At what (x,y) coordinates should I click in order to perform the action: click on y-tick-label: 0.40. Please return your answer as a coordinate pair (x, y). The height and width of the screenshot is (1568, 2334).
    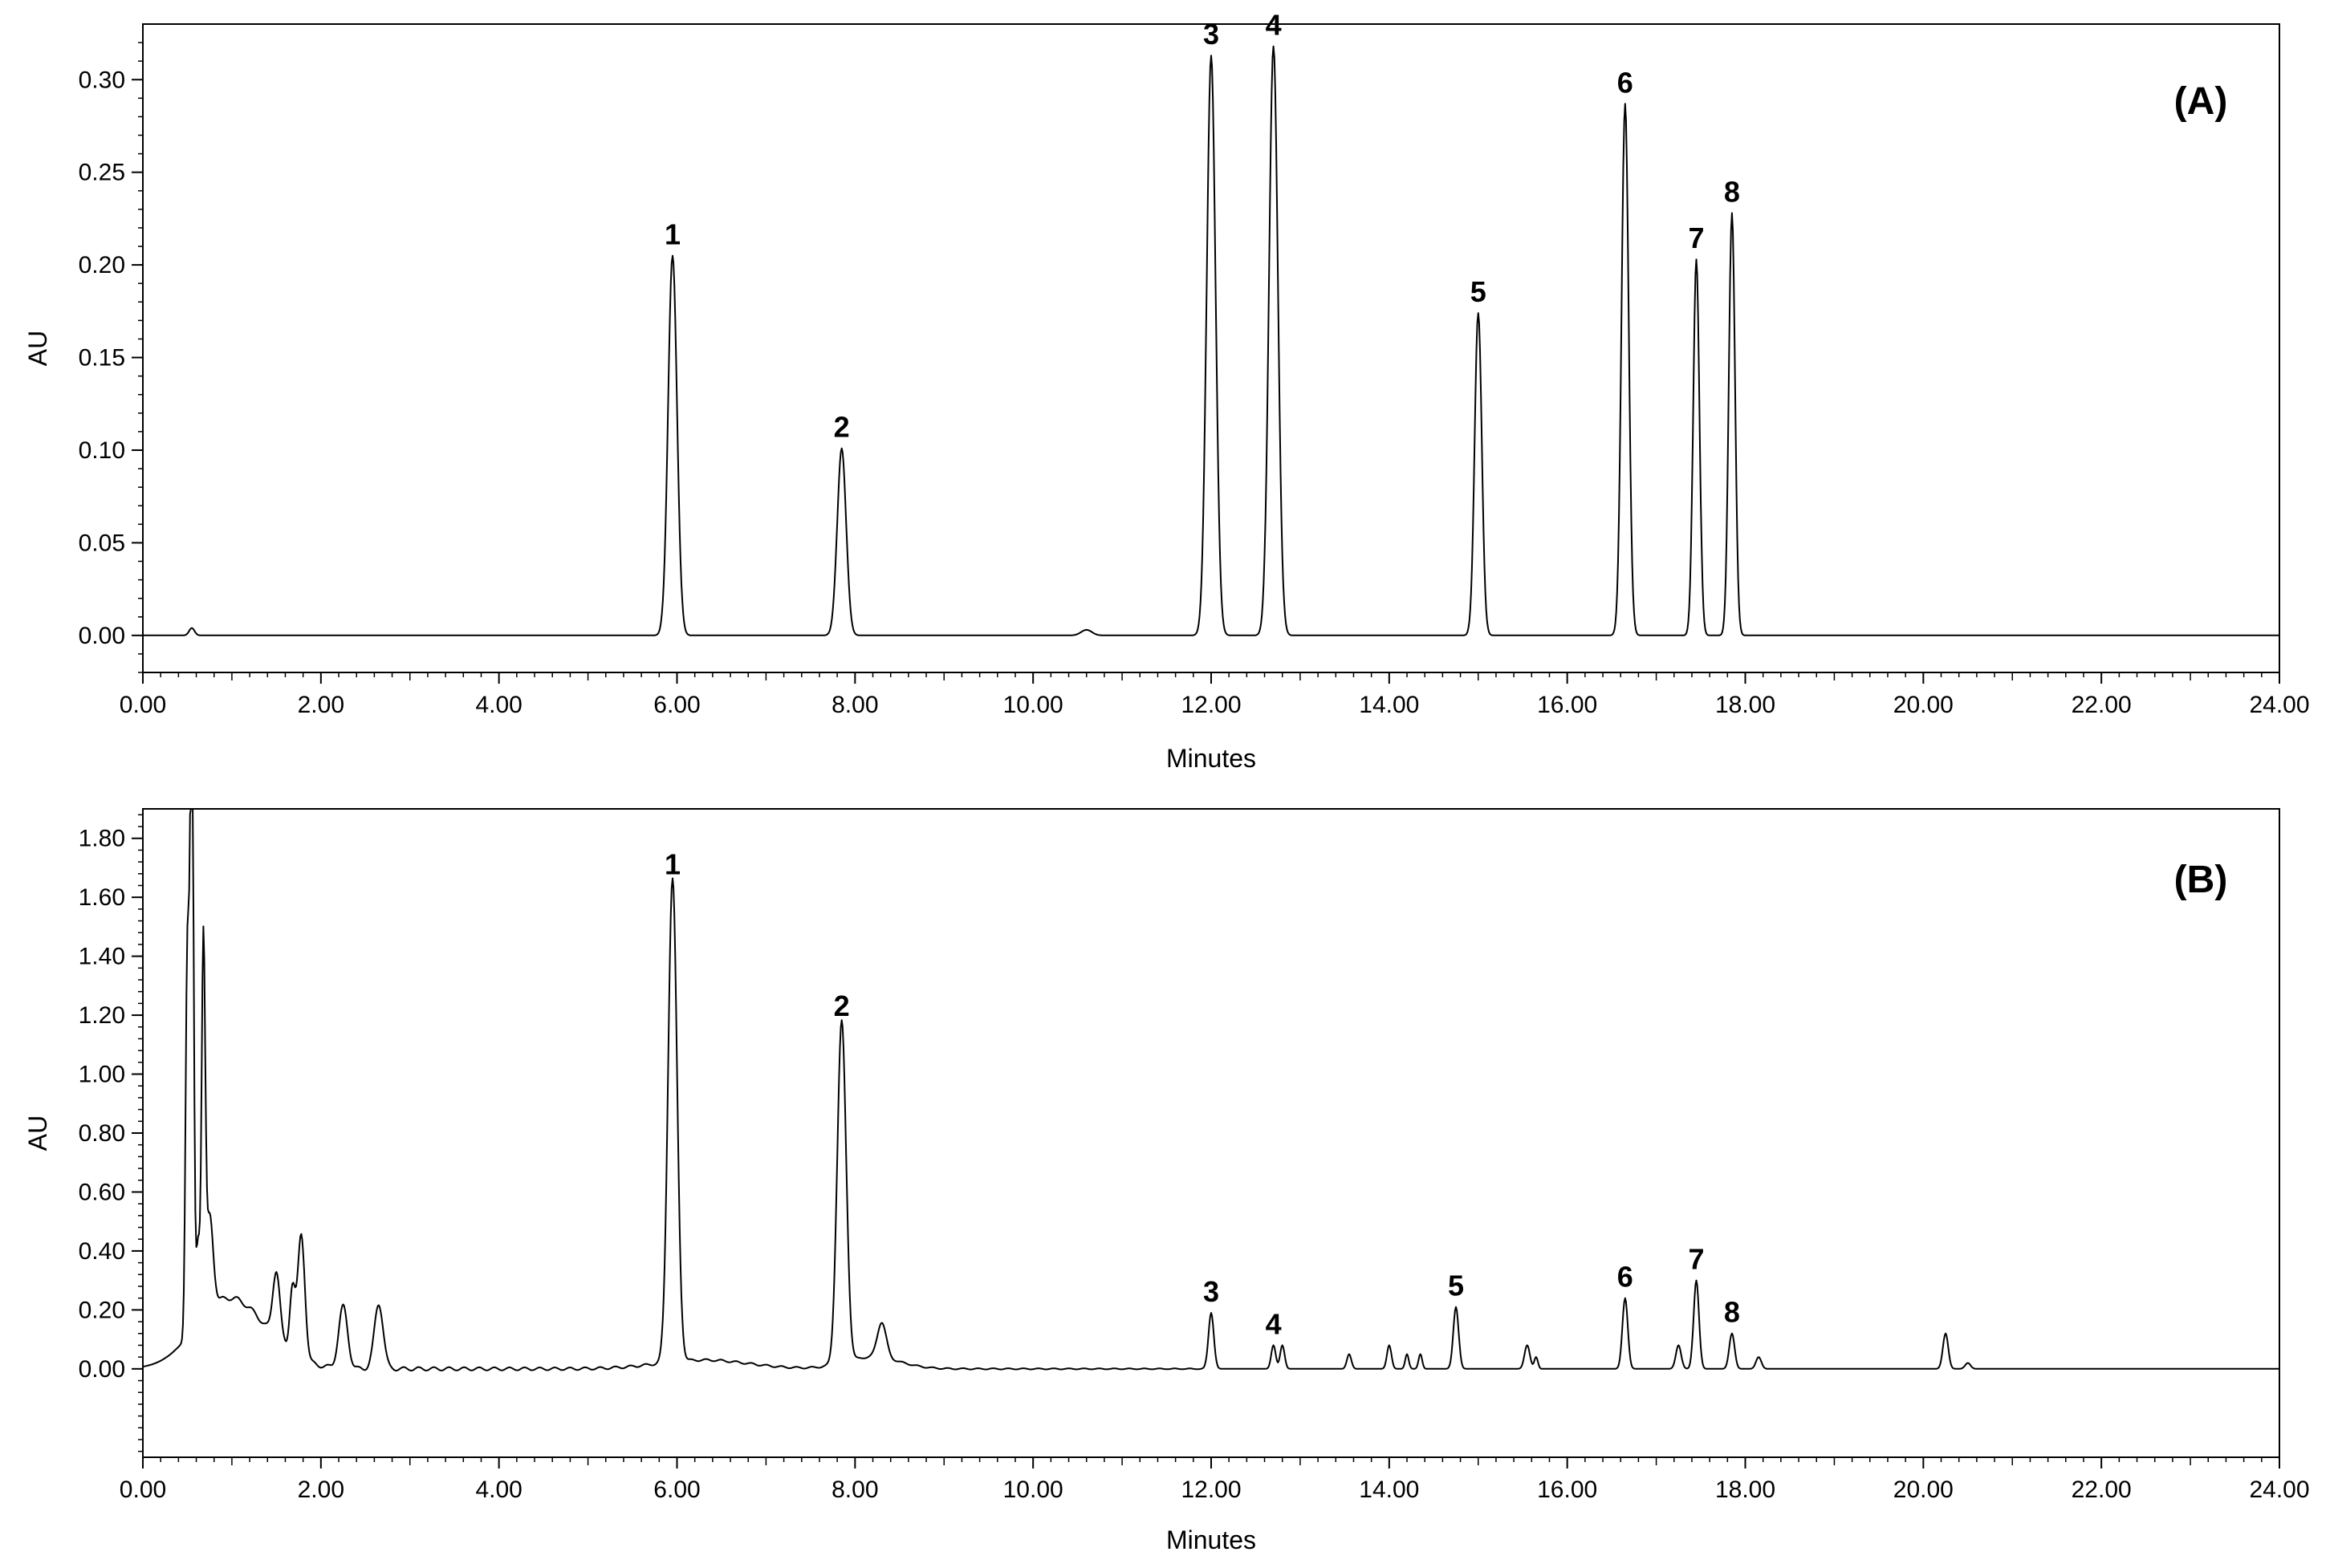
    Looking at the image, I should click on (102, 1251).